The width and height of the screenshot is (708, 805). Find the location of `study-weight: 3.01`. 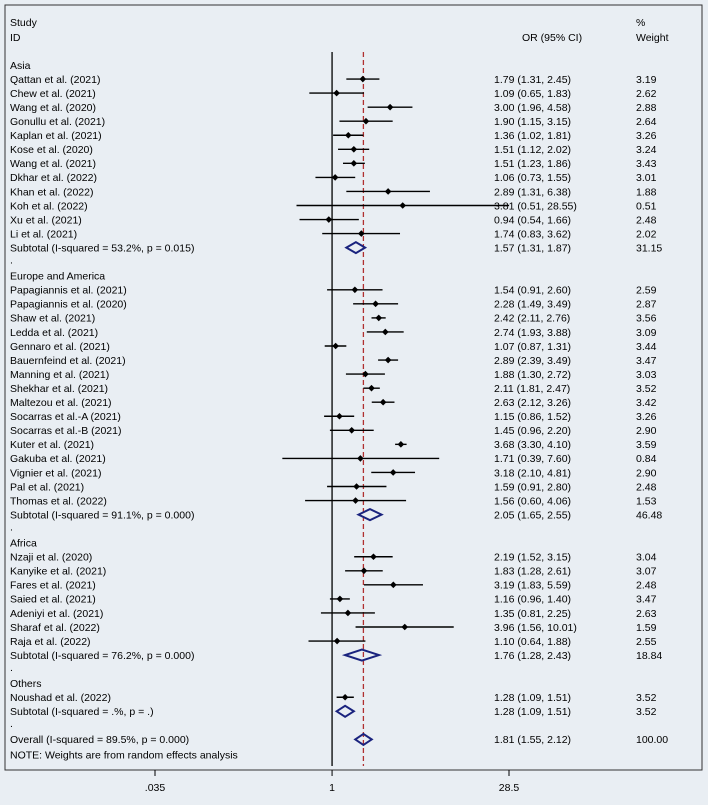

study-weight: 3.01 is located at coordinates (646, 178).